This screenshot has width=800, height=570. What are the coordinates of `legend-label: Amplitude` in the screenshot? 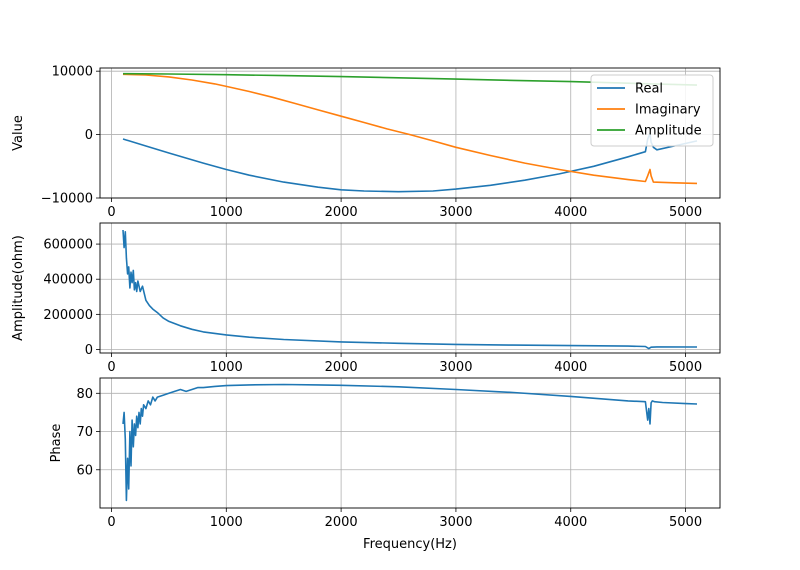 It's located at (668, 131).